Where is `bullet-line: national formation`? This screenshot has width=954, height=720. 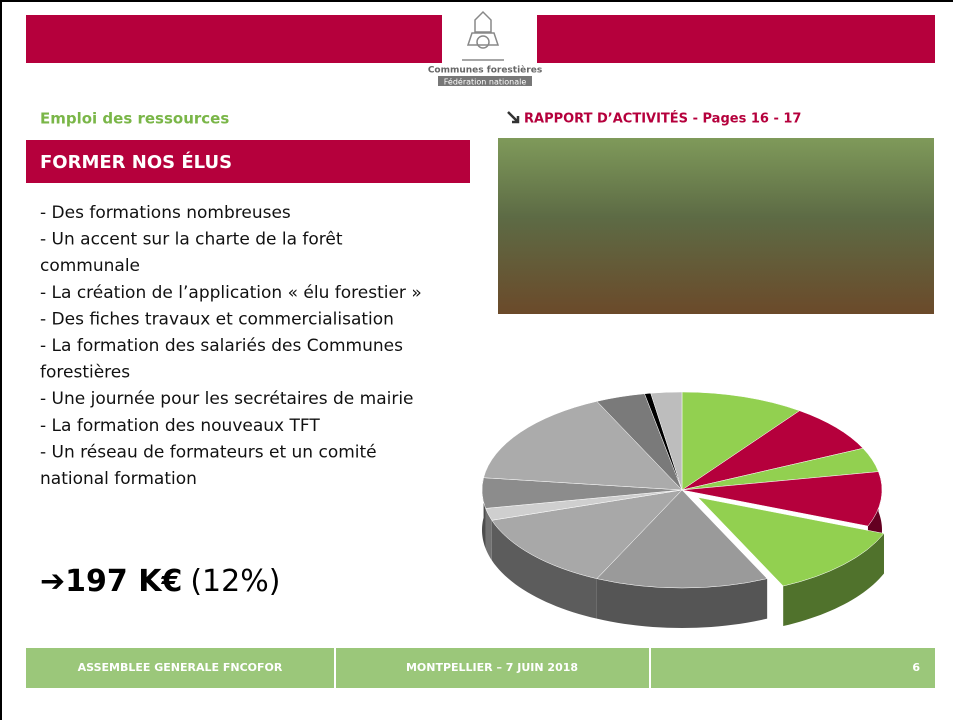 bullet-line: national formation is located at coordinates (118, 479).